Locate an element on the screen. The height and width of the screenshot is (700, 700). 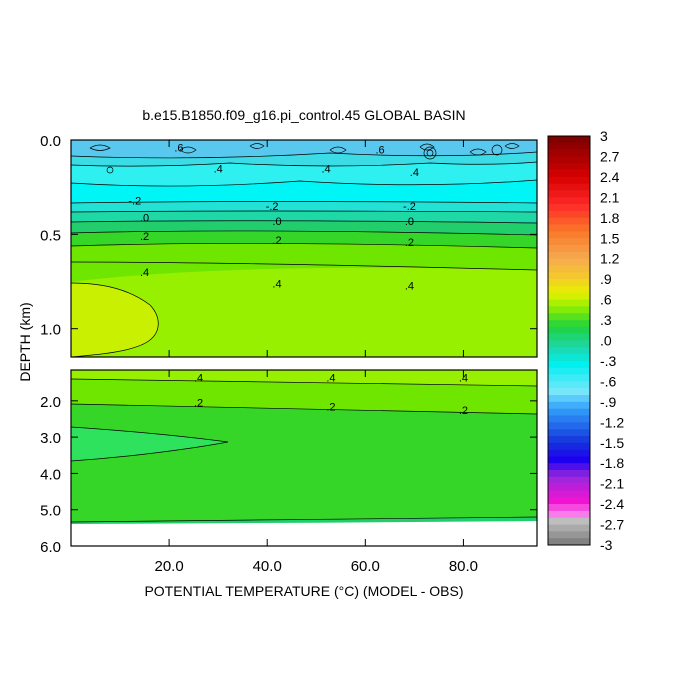
contour-label: .0 is located at coordinates (276, 222).